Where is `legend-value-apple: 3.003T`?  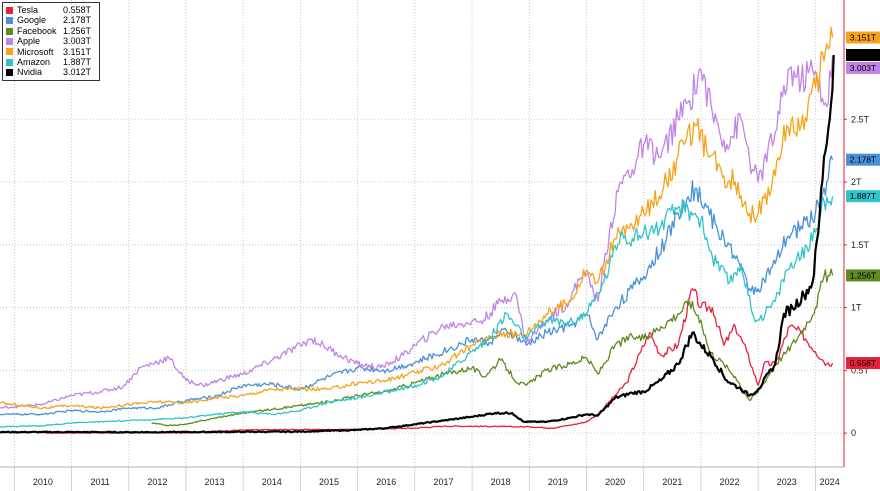 legend-value-apple: 3.003T is located at coordinates (77, 41).